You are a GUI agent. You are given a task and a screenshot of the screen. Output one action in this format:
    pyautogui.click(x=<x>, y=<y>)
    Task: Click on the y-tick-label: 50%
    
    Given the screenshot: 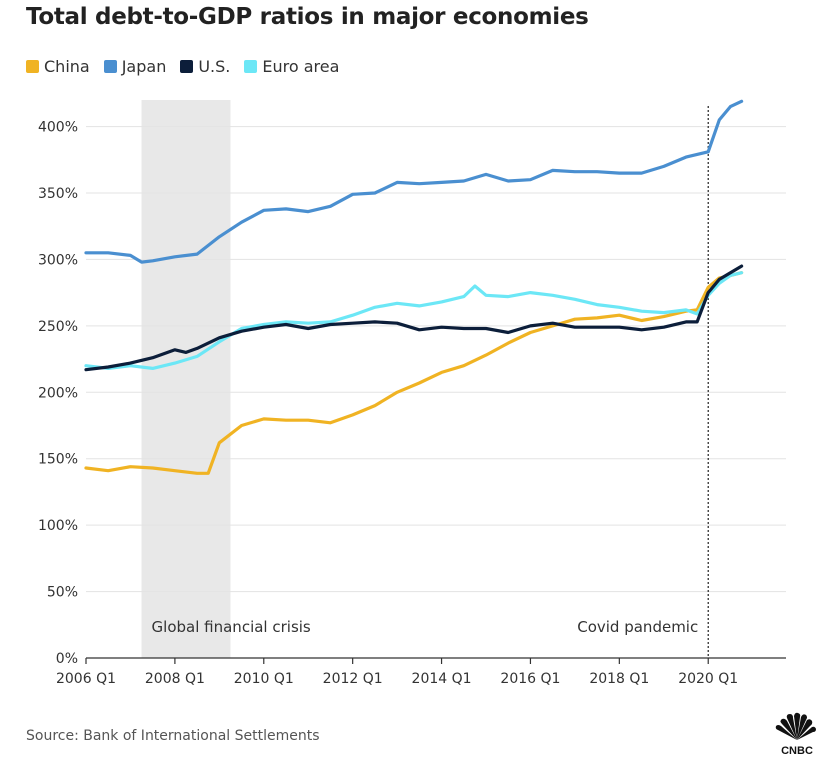 What is the action you would take?
    pyautogui.click(x=62, y=593)
    